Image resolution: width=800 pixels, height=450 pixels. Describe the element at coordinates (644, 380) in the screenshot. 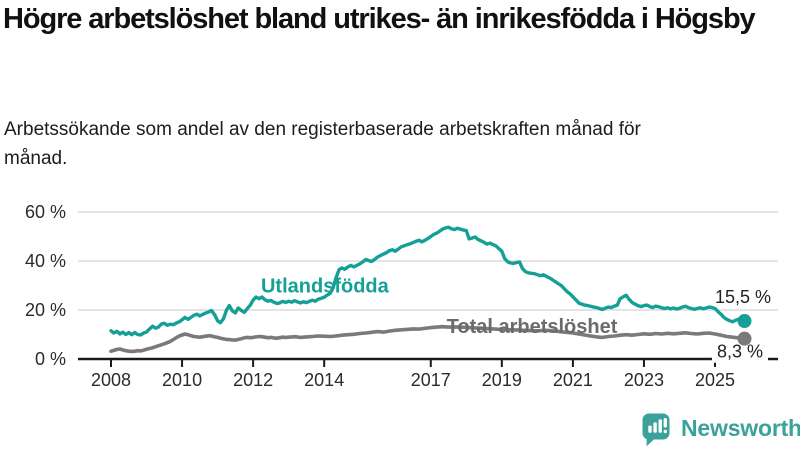

I see `x-axis-tick-label: 2023` at that location.